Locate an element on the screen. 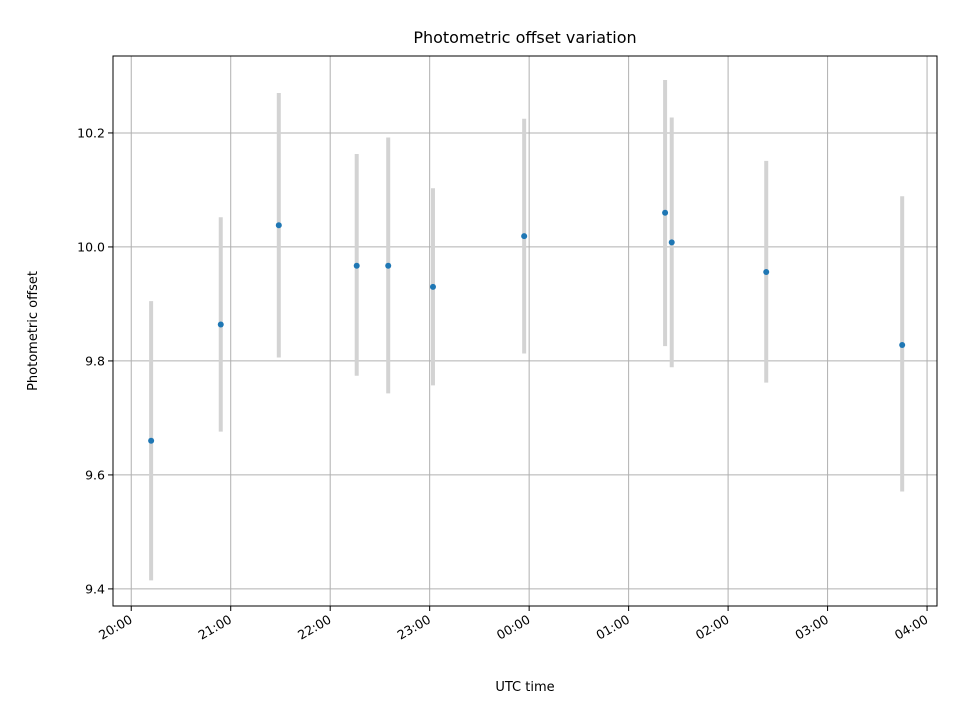 This screenshot has width=960, height=720. x-tick-label: 01:00 is located at coordinates (612, 627).